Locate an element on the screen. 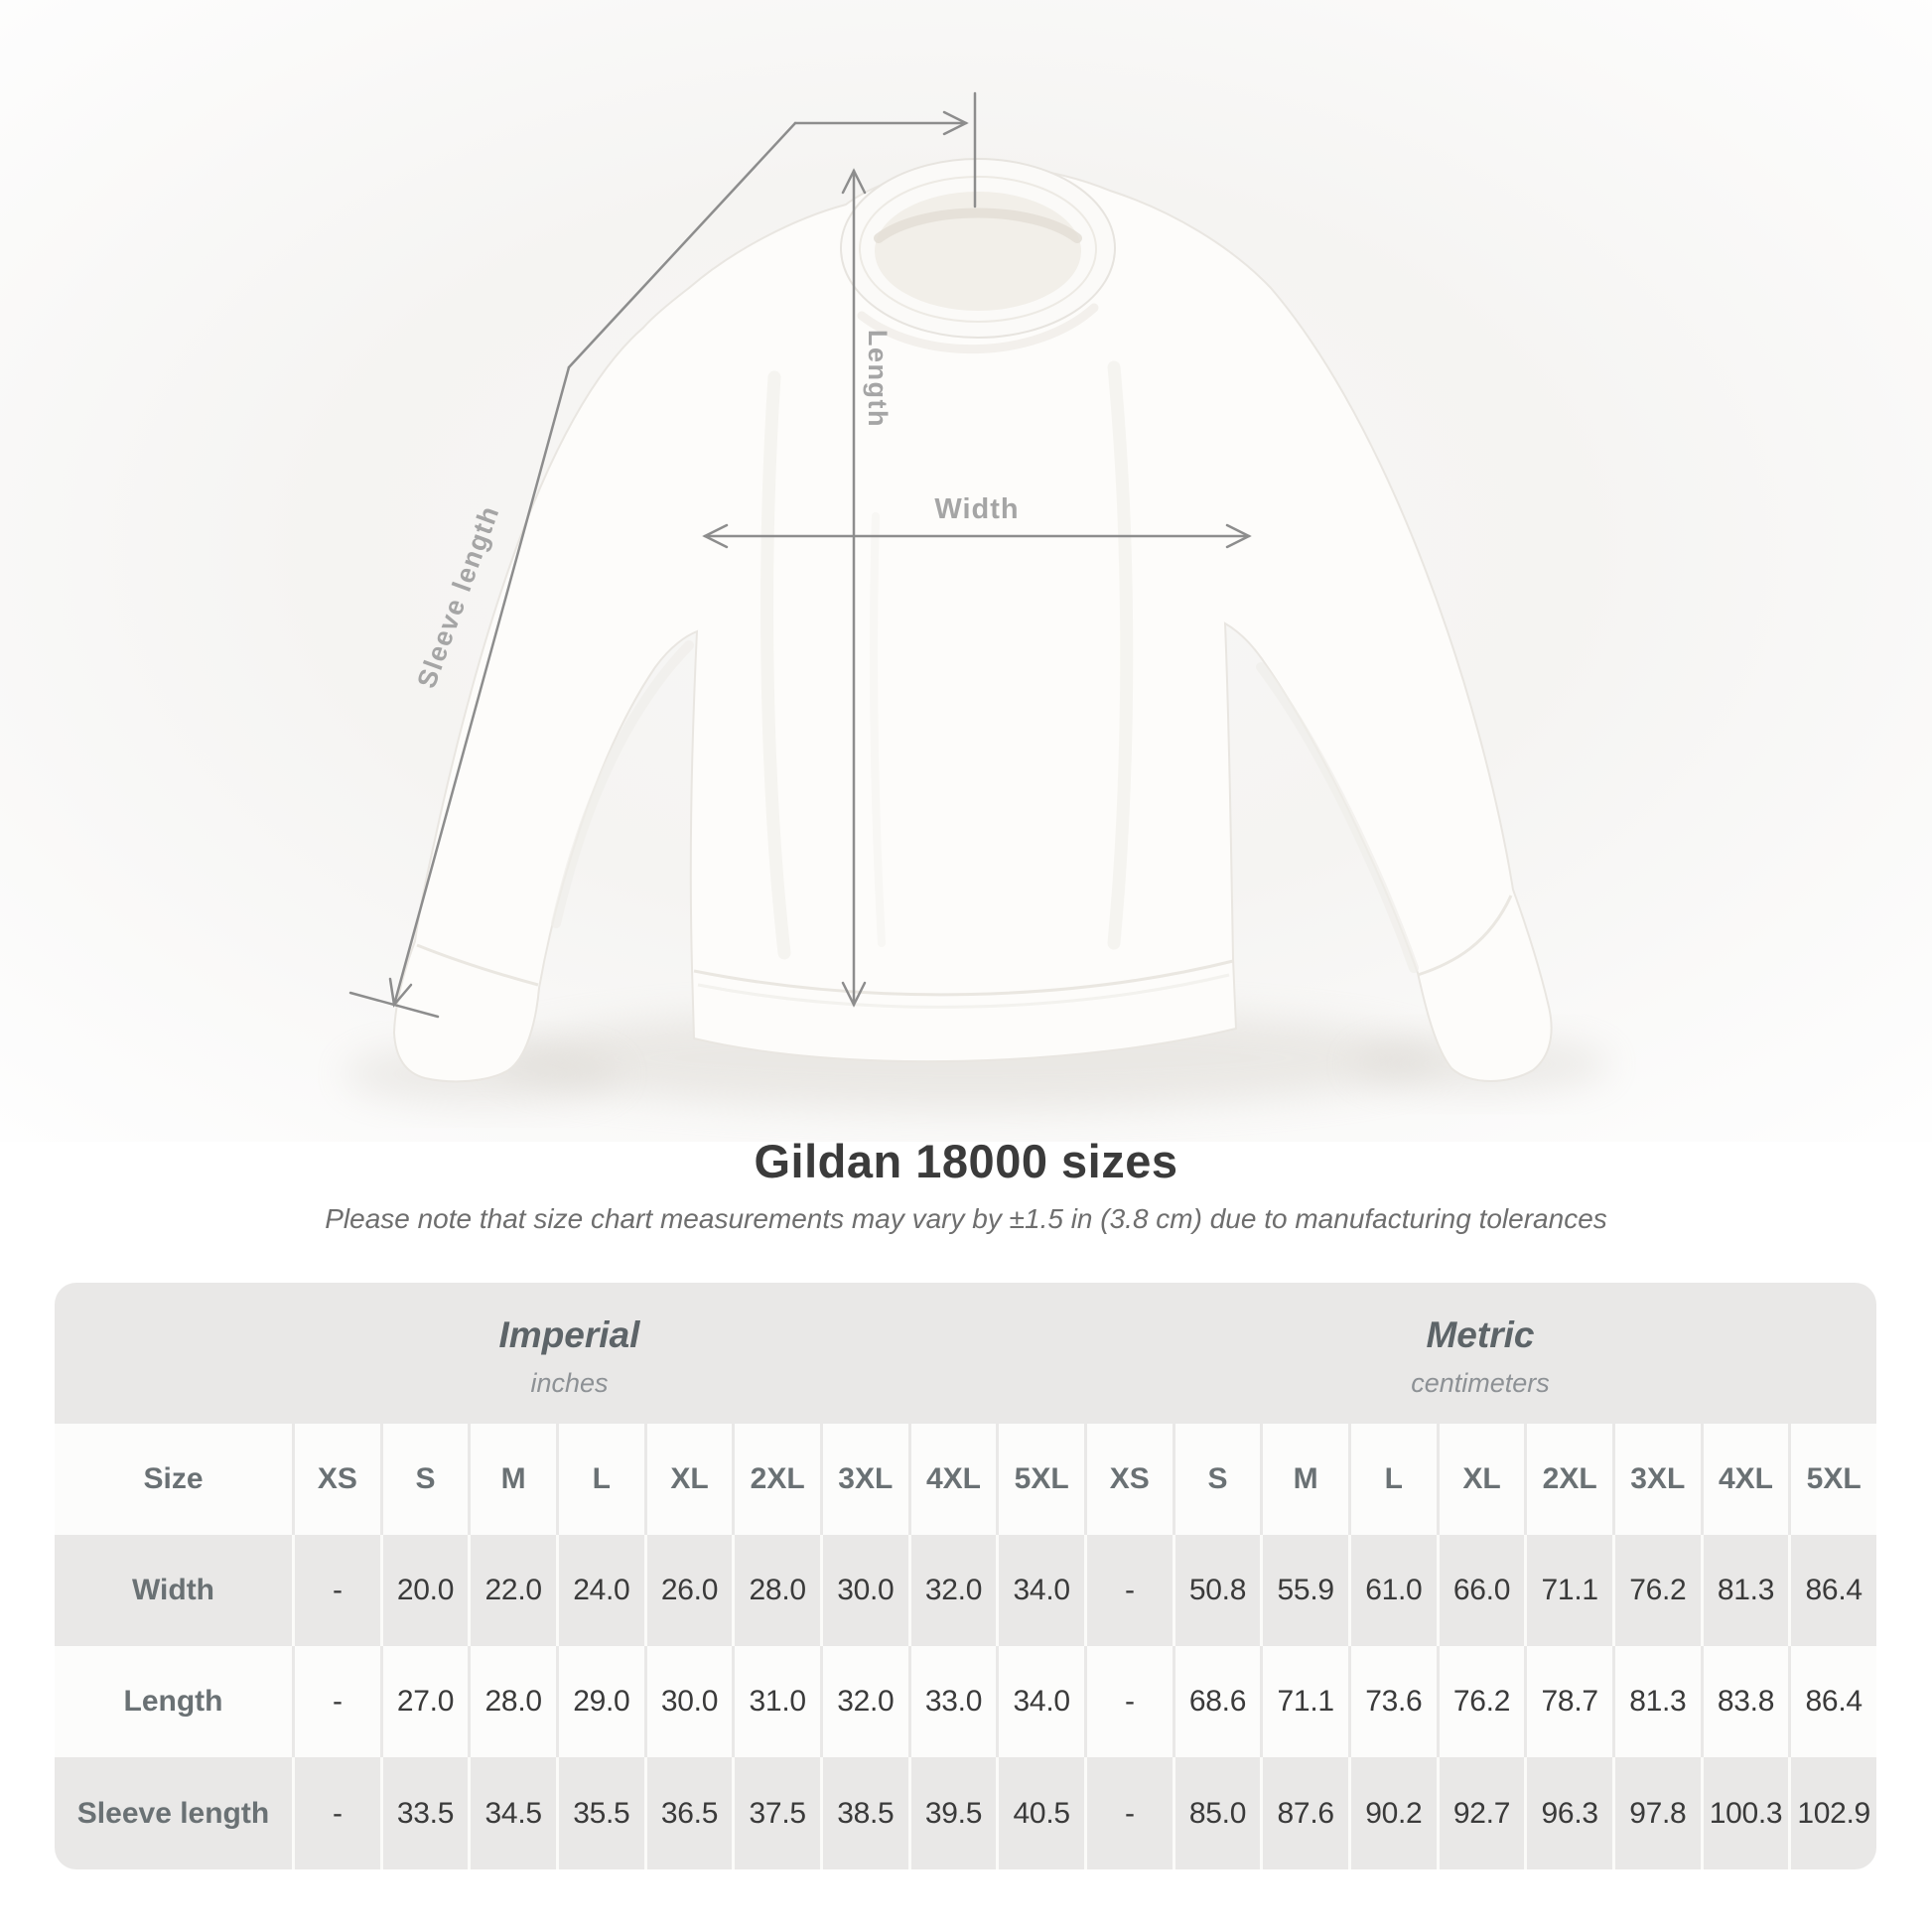 Image resolution: width=1932 pixels, height=1932 pixels. measurement-cell: 39.5 is located at coordinates (952, 1813).